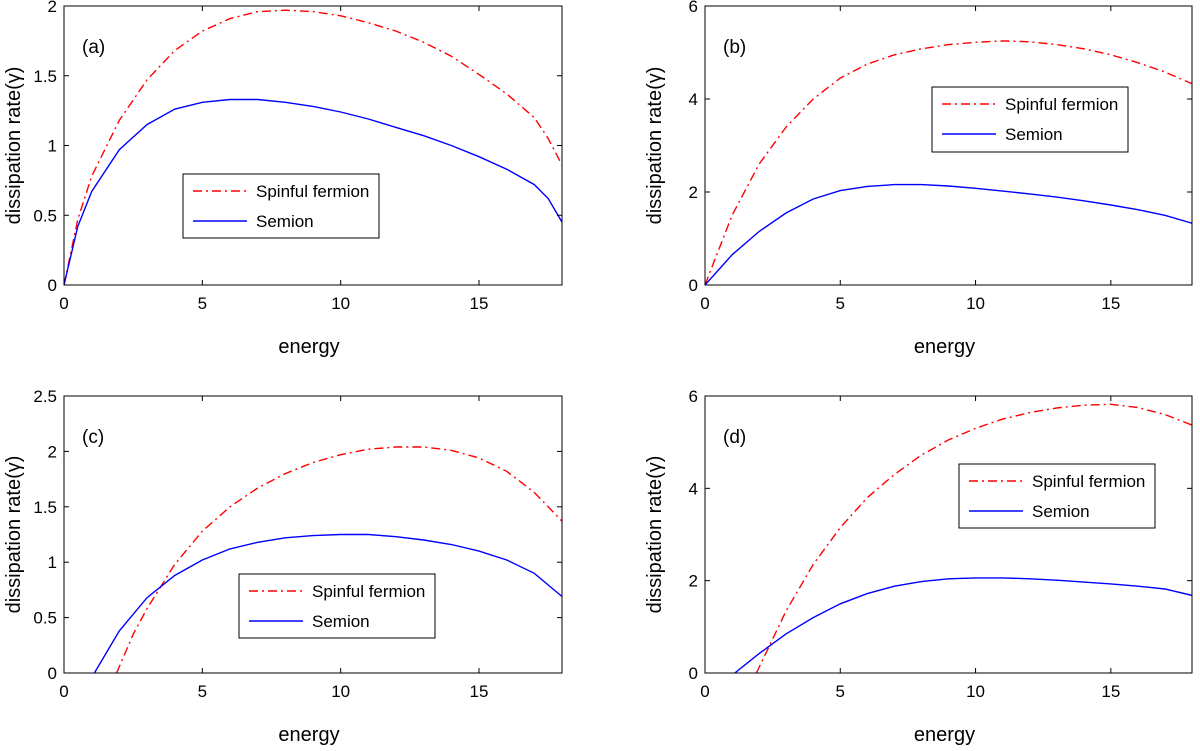 Image resolution: width=1200 pixels, height=751 pixels. I want to click on panel-label: (a), so click(93, 47).